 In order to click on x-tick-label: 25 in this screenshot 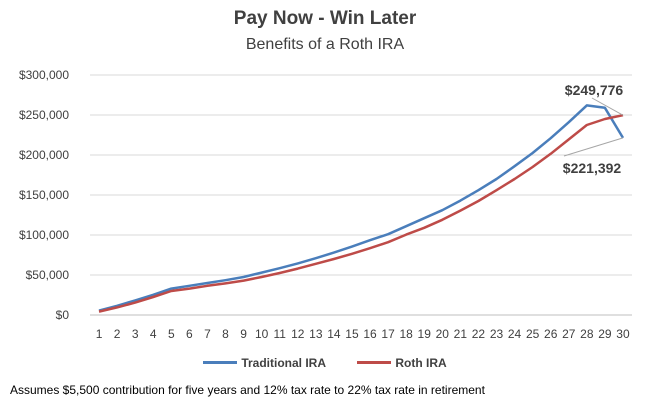, I will do `click(533, 334)`.